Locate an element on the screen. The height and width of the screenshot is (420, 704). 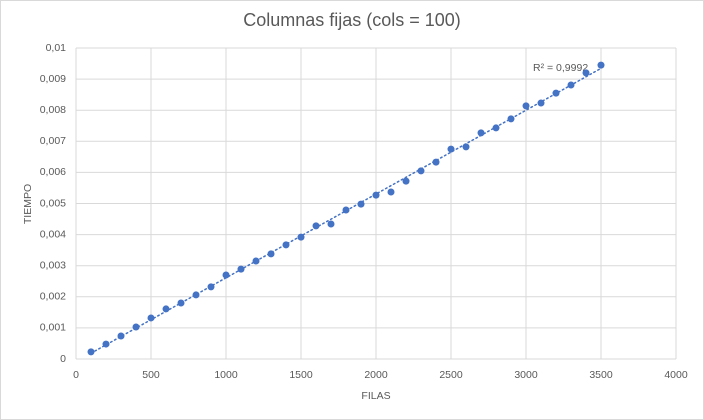
y-tick-label: 0,007 is located at coordinates (53, 141).